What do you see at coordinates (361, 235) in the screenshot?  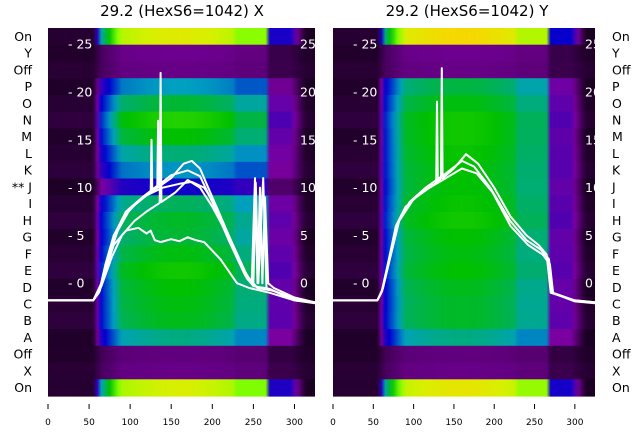 I see `y-tick-label: - 5` at bounding box center [361, 235].